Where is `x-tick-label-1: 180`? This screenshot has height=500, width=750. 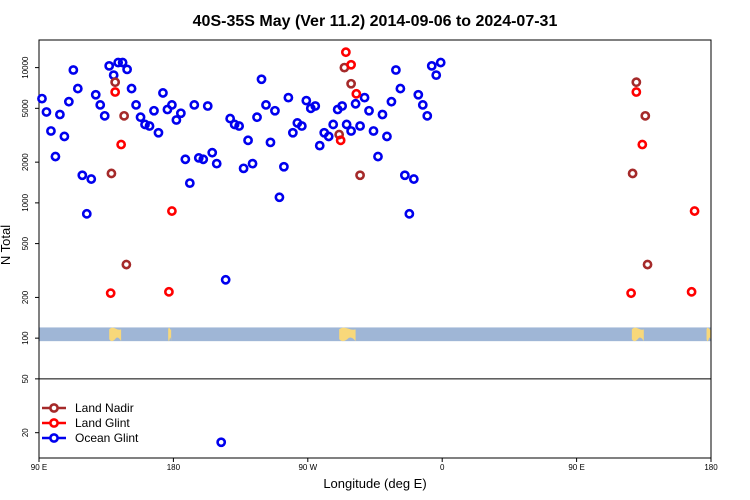
x-tick-label-1: 180 is located at coordinates (174, 467).